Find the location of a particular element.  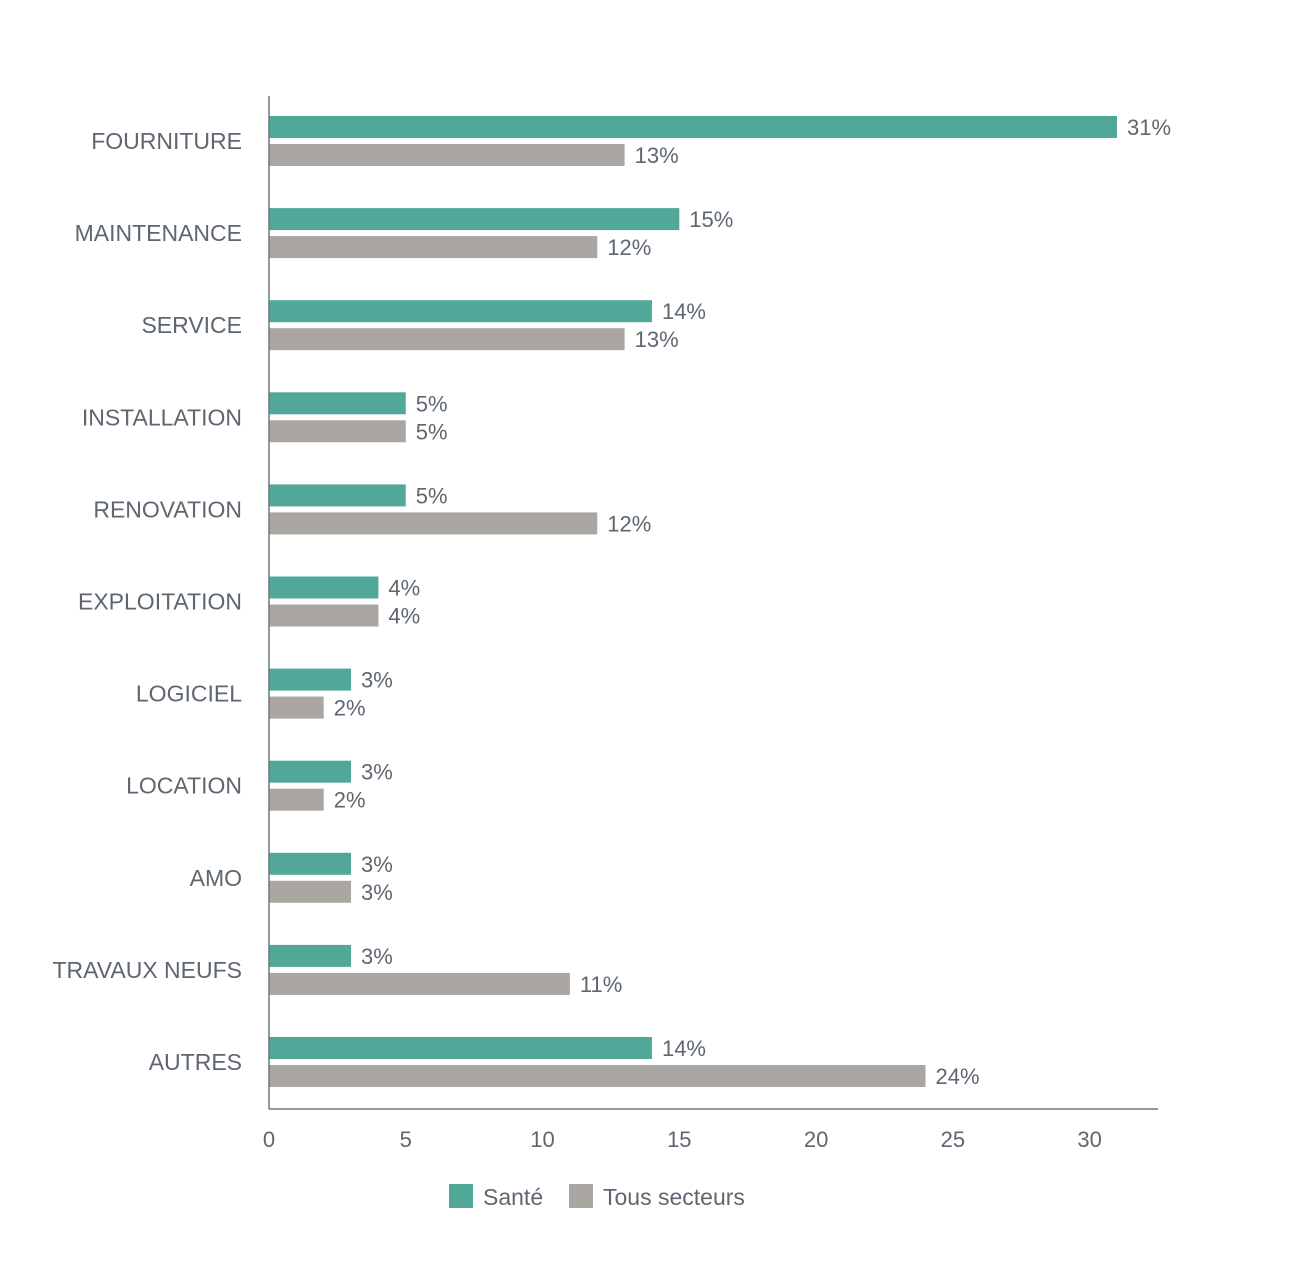

category-label: LOGICIEL is located at coordinates (189, 694).